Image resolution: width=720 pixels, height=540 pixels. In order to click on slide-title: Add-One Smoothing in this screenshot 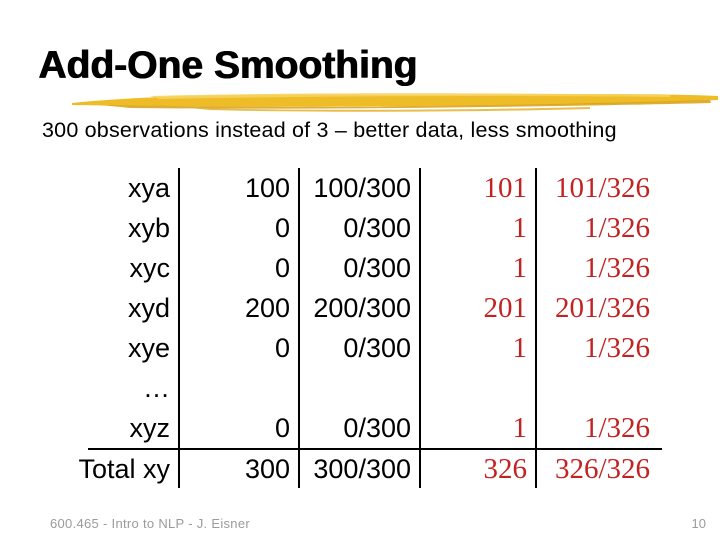, I will do `click(228, 65)`.